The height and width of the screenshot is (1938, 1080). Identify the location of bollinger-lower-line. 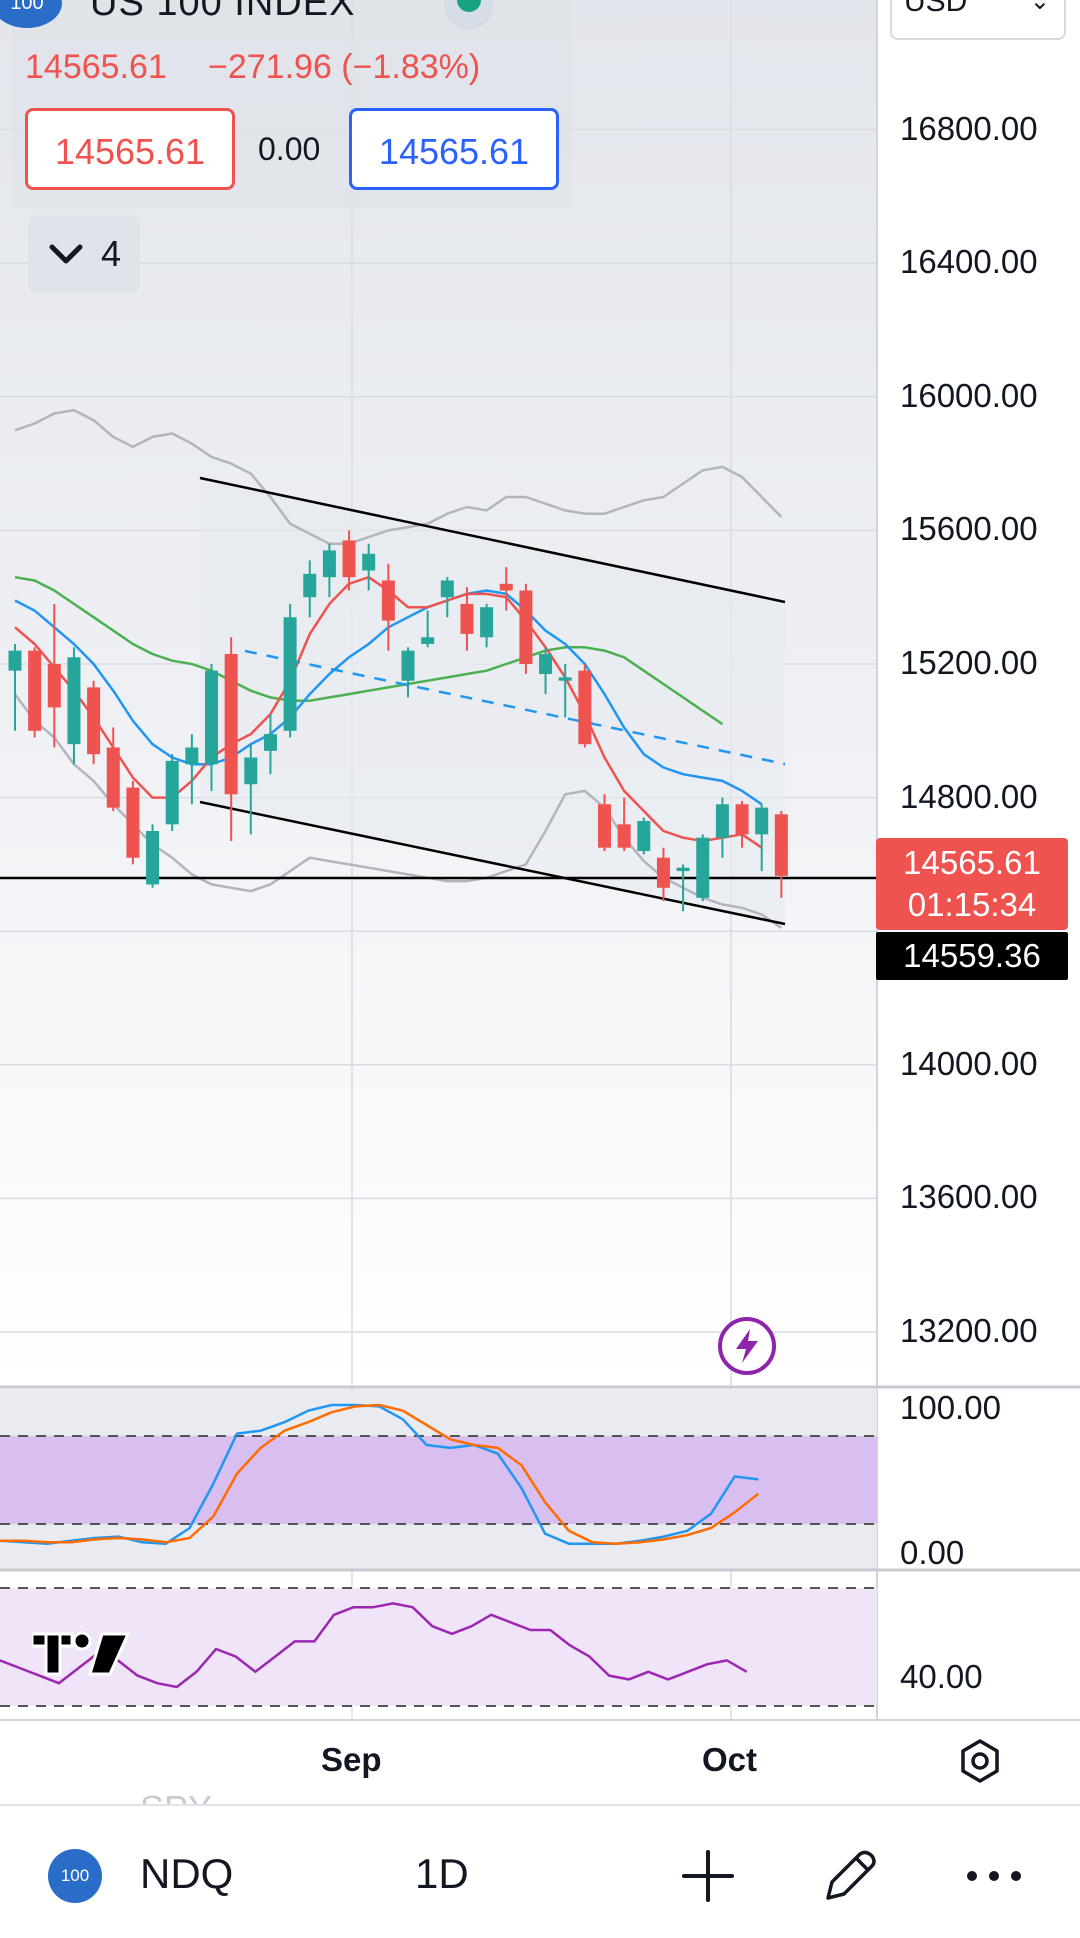
(398, 811).